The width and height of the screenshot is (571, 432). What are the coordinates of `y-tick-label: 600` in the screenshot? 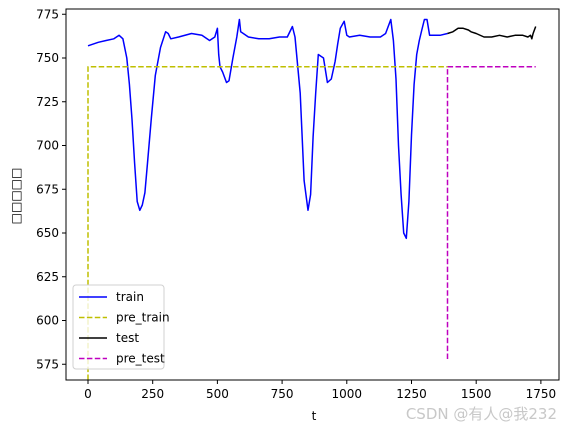 It's located at (47, 321).